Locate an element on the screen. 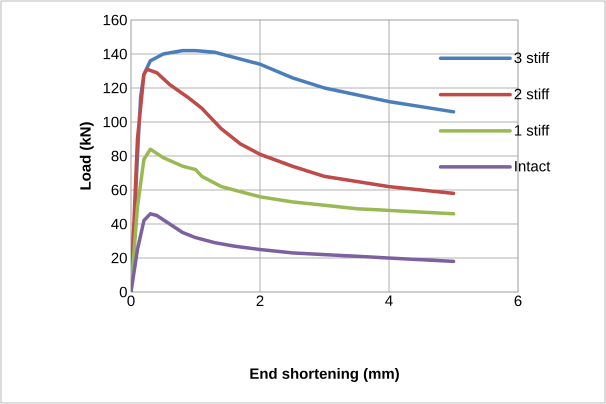  x-axis-title: End shortening (mm) is located at coordinates (324, 375).